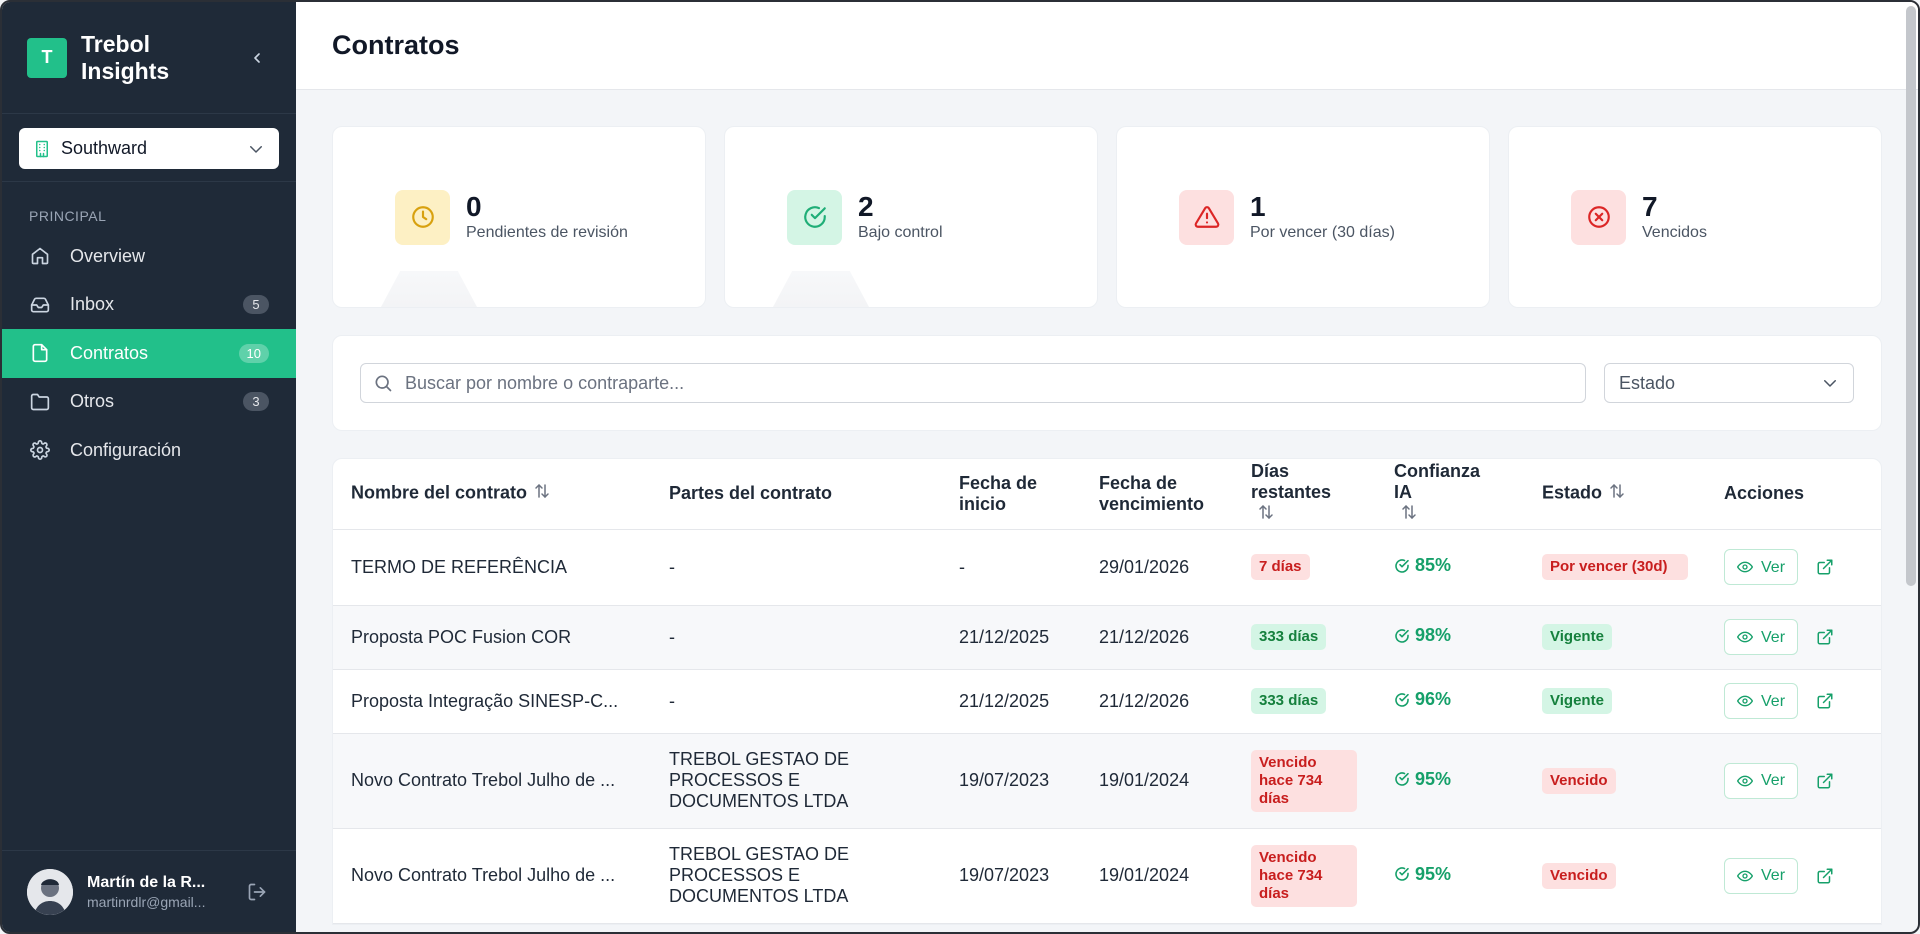 Image resolution: width=1920 pixels, height=934 pixels. I want to click on dias-badge: 7 días, so click(1280, 567).